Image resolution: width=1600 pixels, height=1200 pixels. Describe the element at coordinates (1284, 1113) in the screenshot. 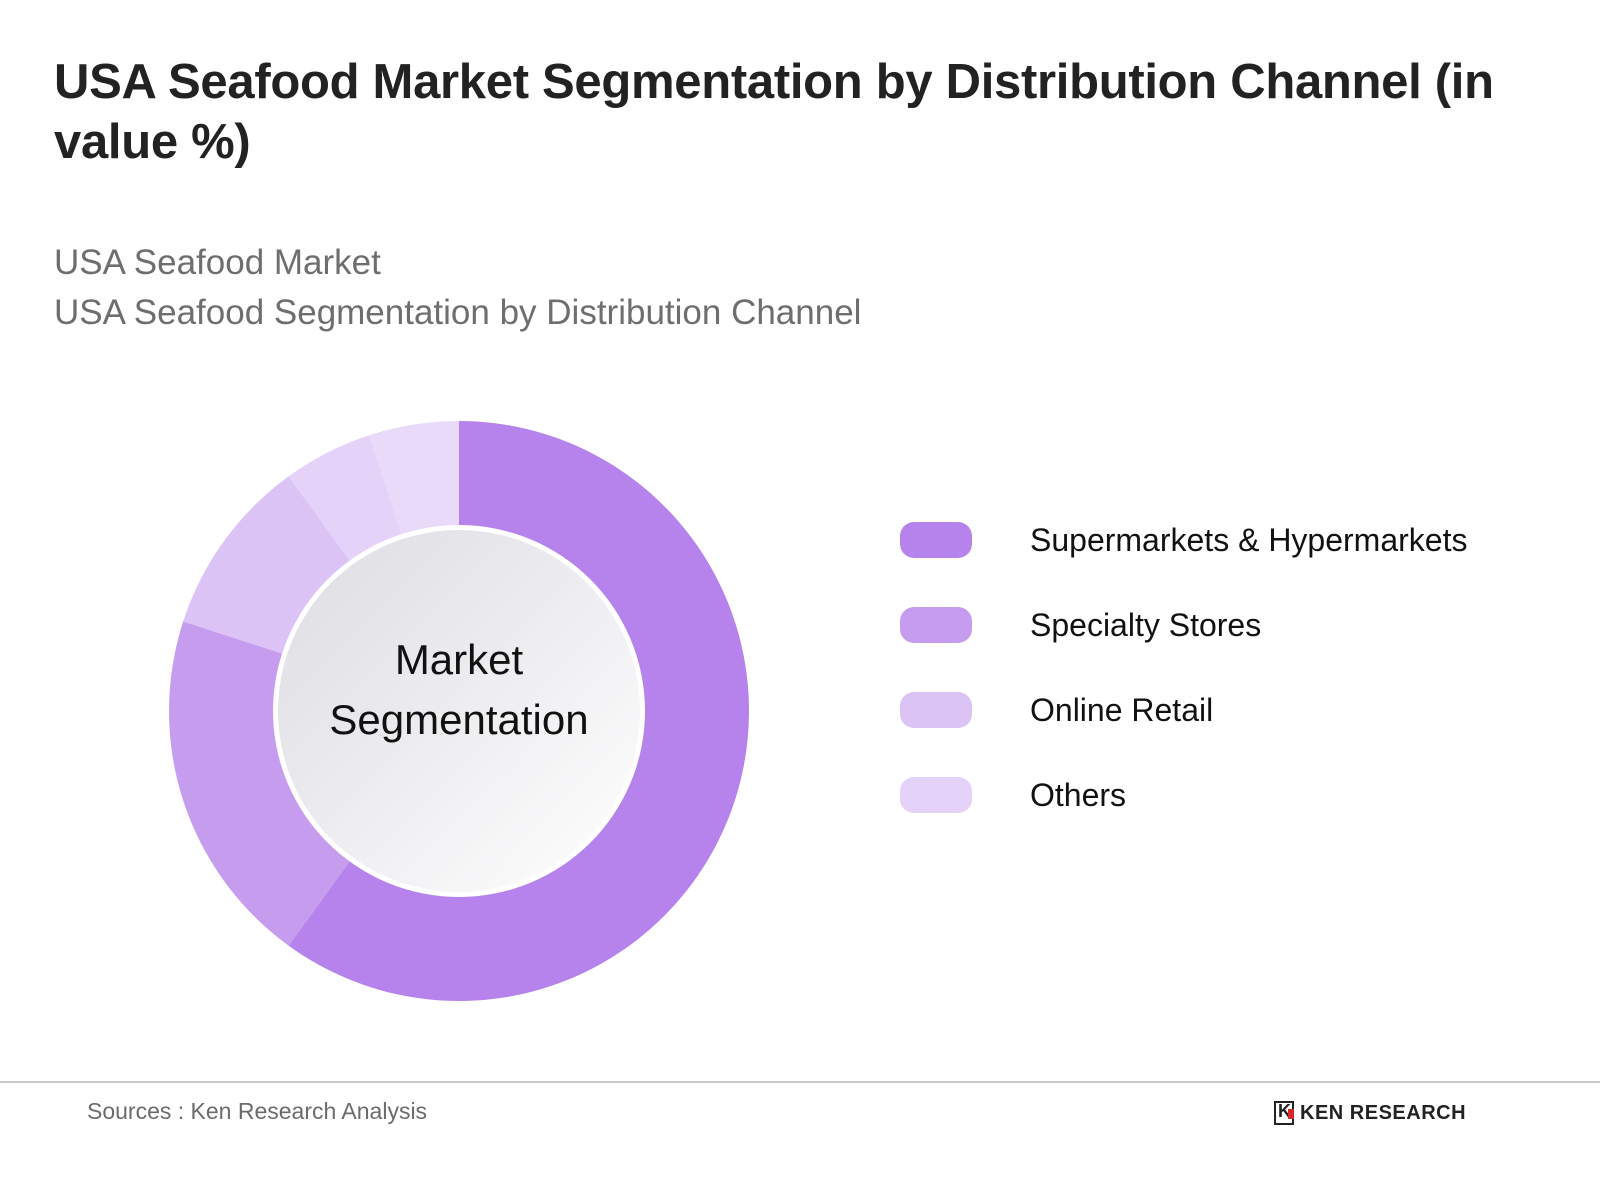

I see `ken-research-logo-icon` at that location.